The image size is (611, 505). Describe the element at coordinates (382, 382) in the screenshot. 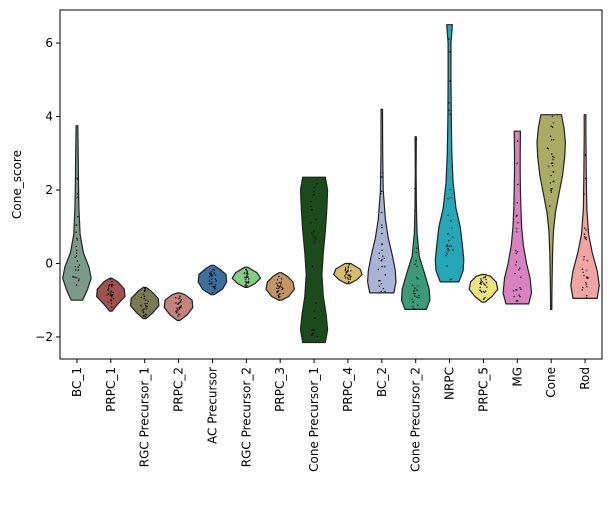

I see `x-tick-label: BC_2` at that location.